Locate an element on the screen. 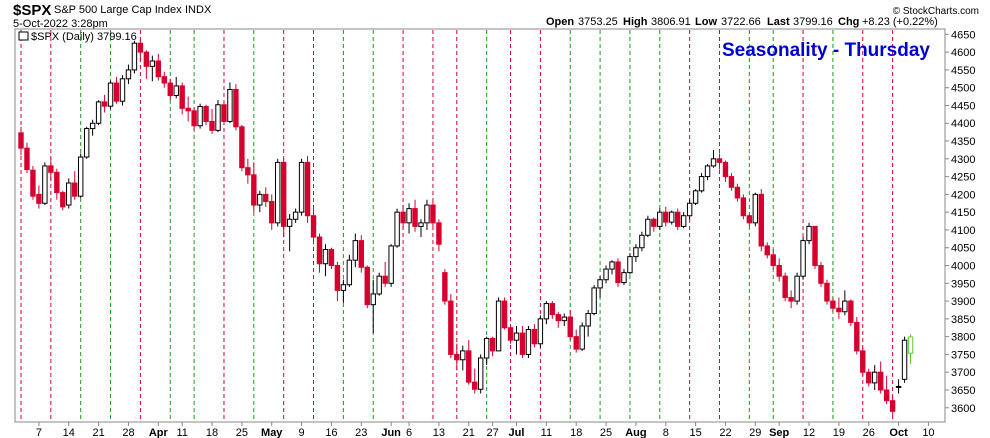 This screenshot has width=990, height=438. x-tick-label: May is located at coordinates (272, 432).